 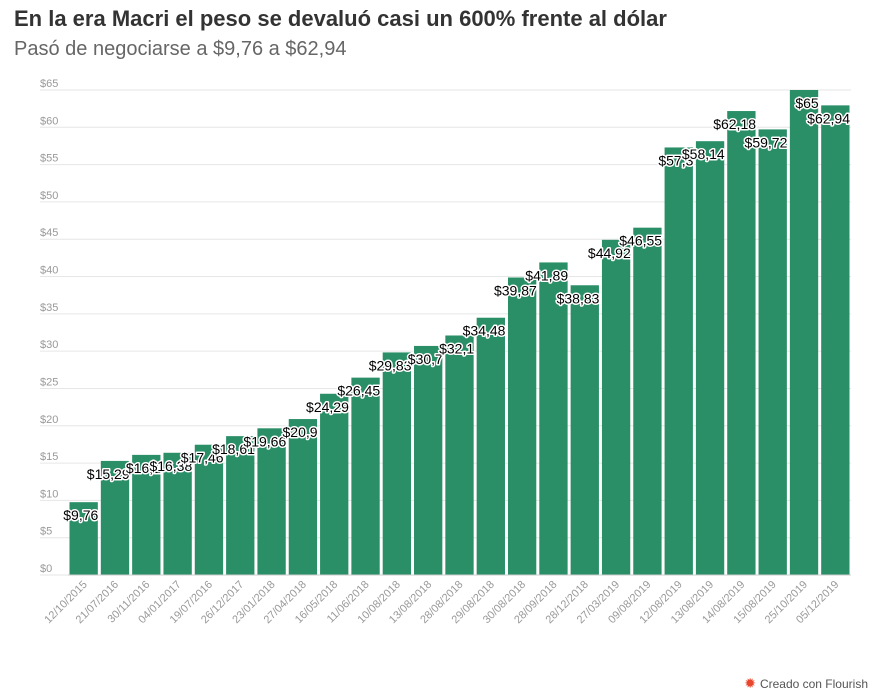 What do you see at coordinates (108, 474) in the screenshot?
I see `data-label: $15,29` at bounding box center [108, 474].